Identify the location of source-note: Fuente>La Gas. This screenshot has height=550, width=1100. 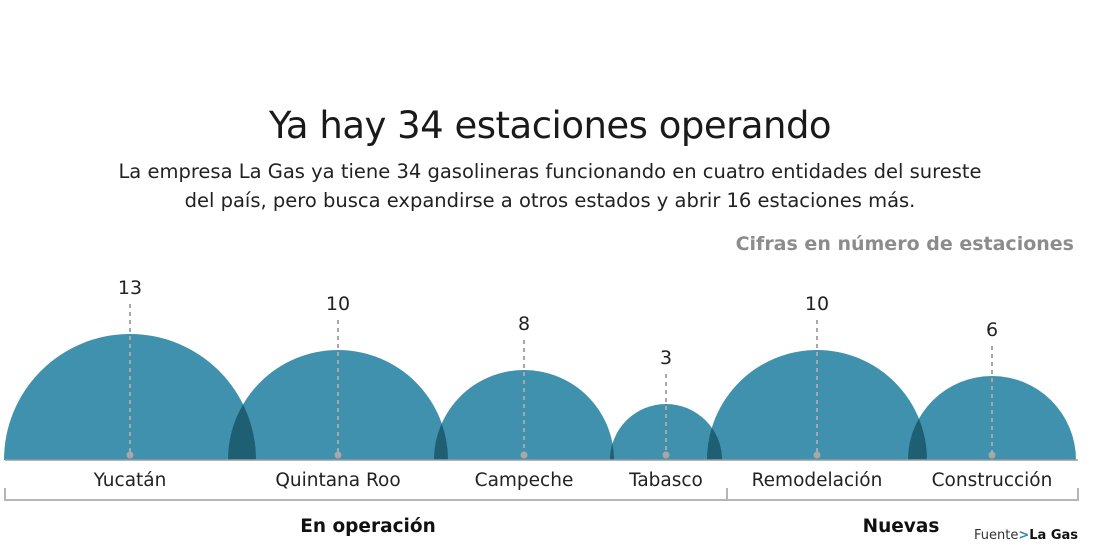
(1026, 535).